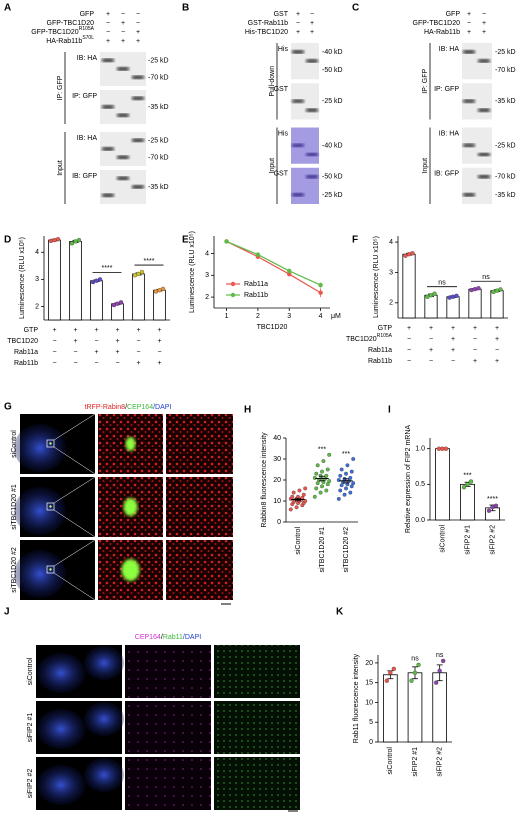 Image resolution: width=520 pixels, height=817 pixels. Describe the element at coordinates (256, 284) in the screenshot. I see `legend-label: Rab11a` at that location.